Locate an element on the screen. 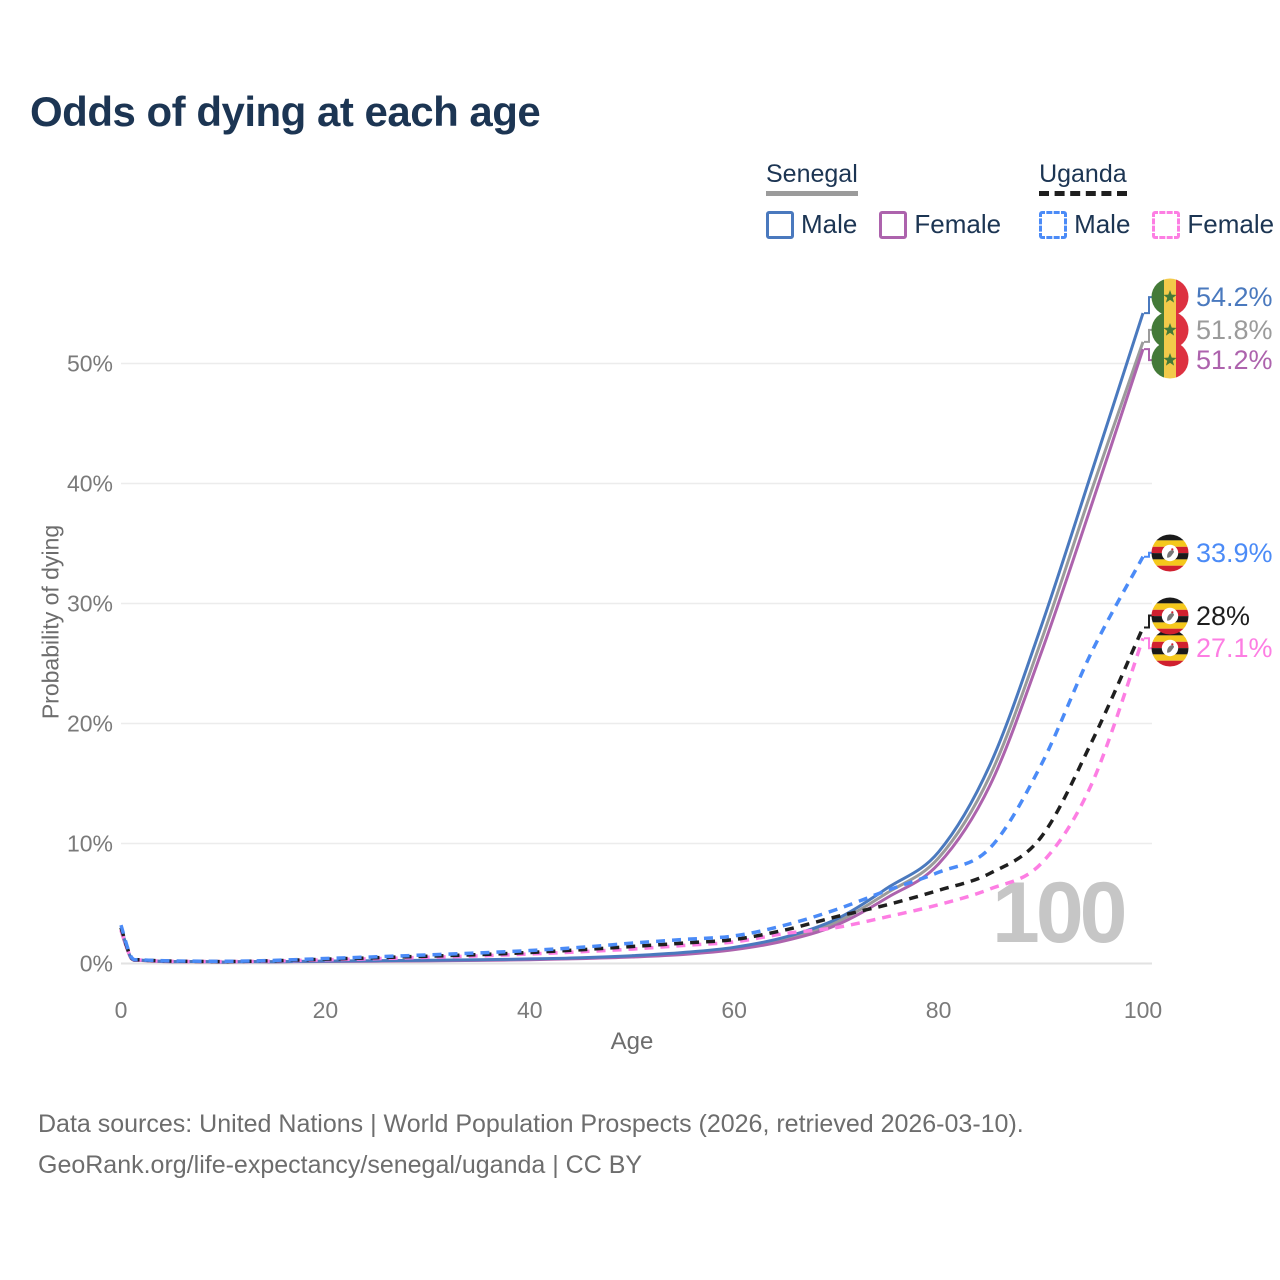 This screenshot has height=1280, width=1280. end-label-senegal-female: 51.2% is located at coordinates (1212, 360).